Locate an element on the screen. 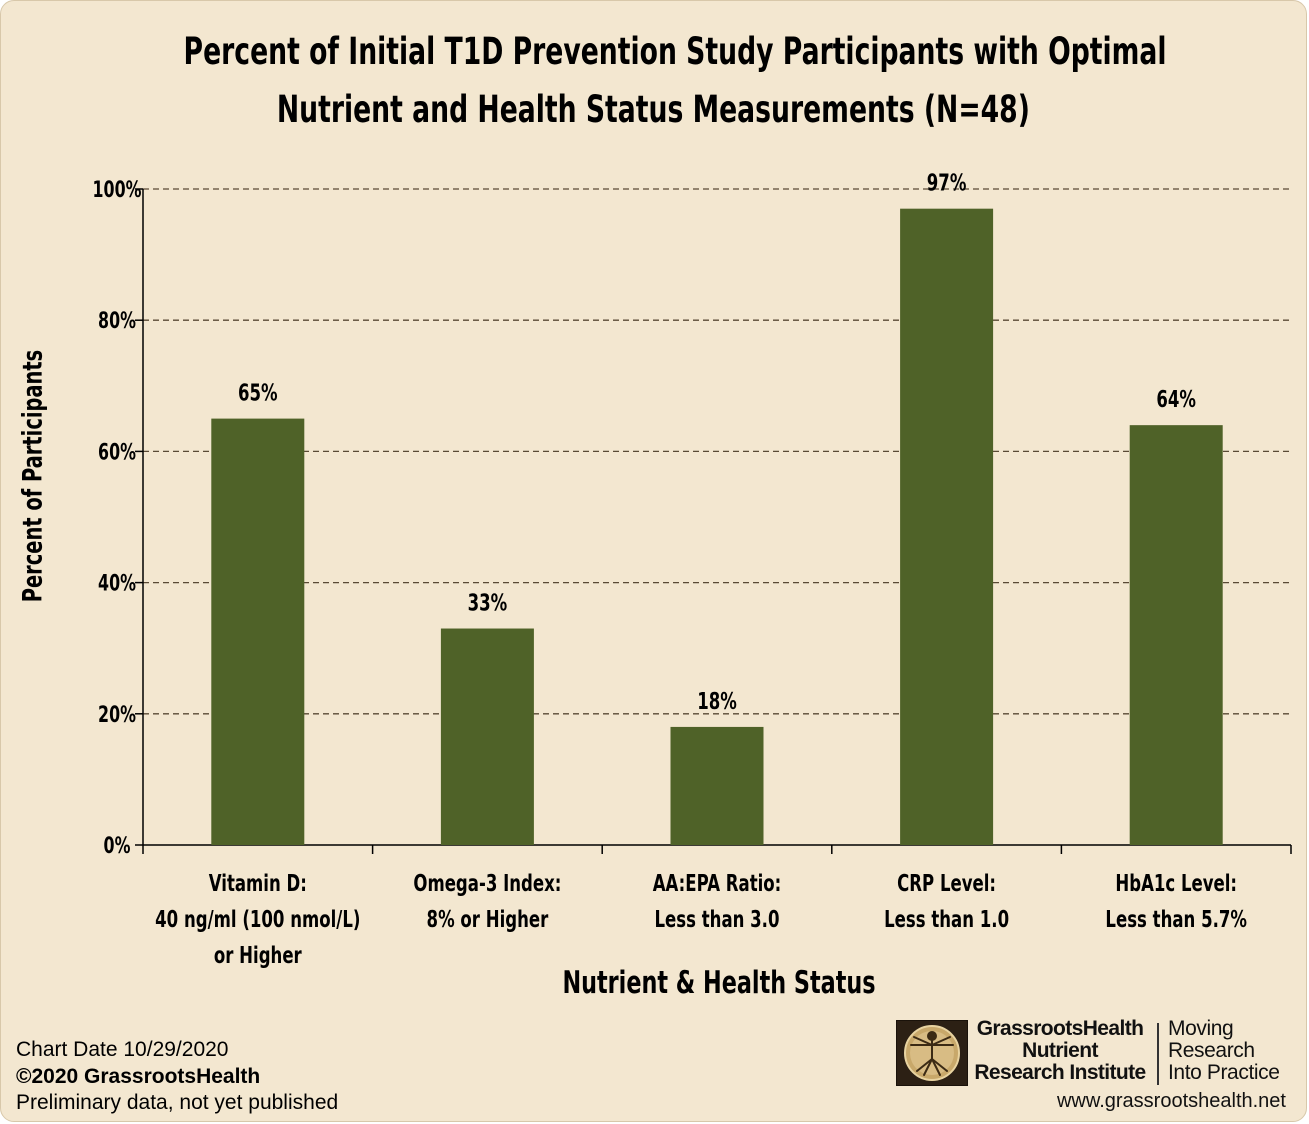 The width and height of the screenshot is (1309, 1124). y-tick-label-group: 80% is located at coordinates (117, 321).